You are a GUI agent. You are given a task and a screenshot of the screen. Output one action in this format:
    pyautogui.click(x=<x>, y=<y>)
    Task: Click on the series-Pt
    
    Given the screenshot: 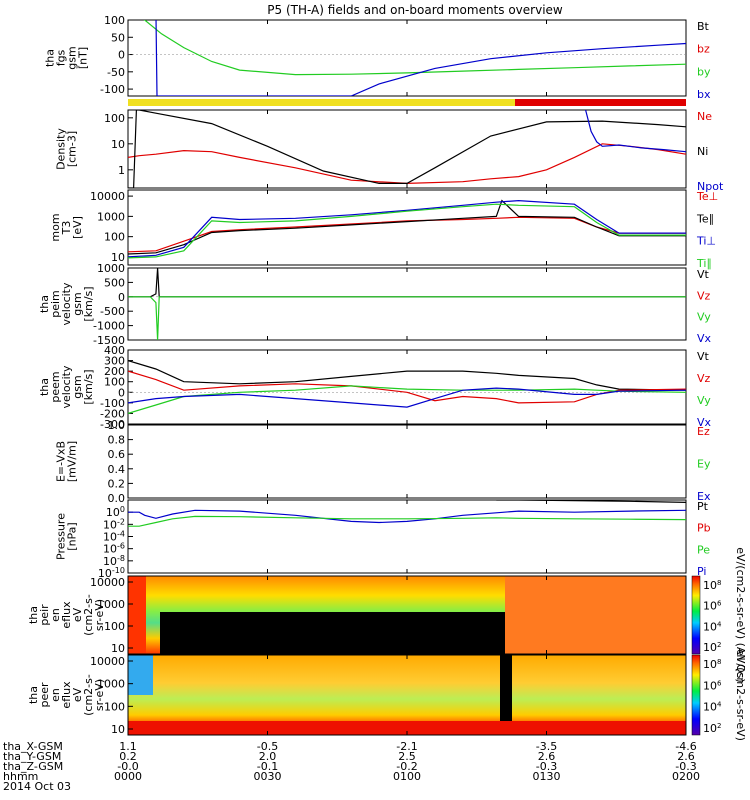 What is the action you would take?
    pyautogui.click(x=591, y=501)
    